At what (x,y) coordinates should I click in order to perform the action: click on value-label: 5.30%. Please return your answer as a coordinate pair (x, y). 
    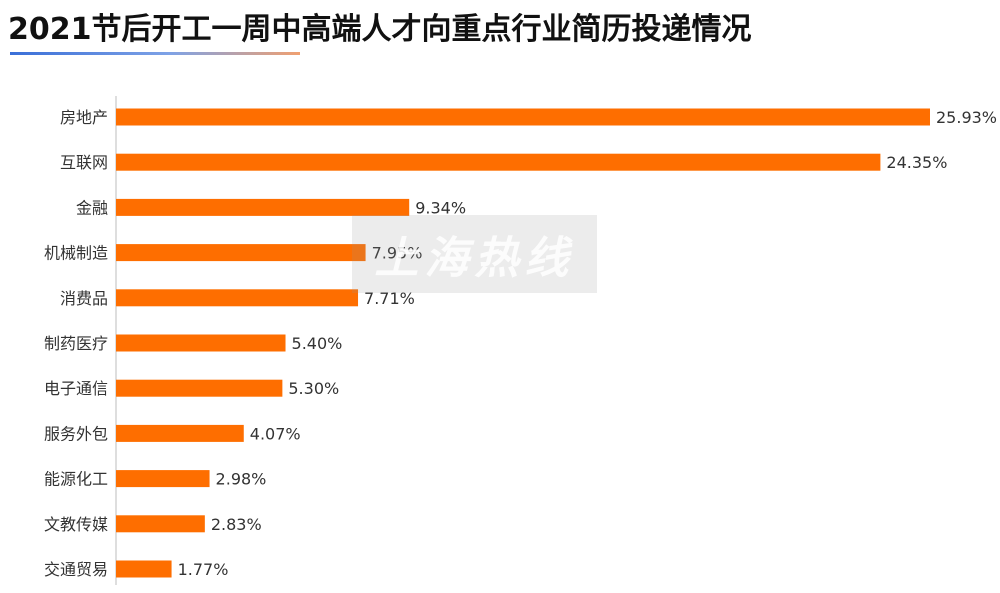
    Looking at the image, I should click on (313, 388).